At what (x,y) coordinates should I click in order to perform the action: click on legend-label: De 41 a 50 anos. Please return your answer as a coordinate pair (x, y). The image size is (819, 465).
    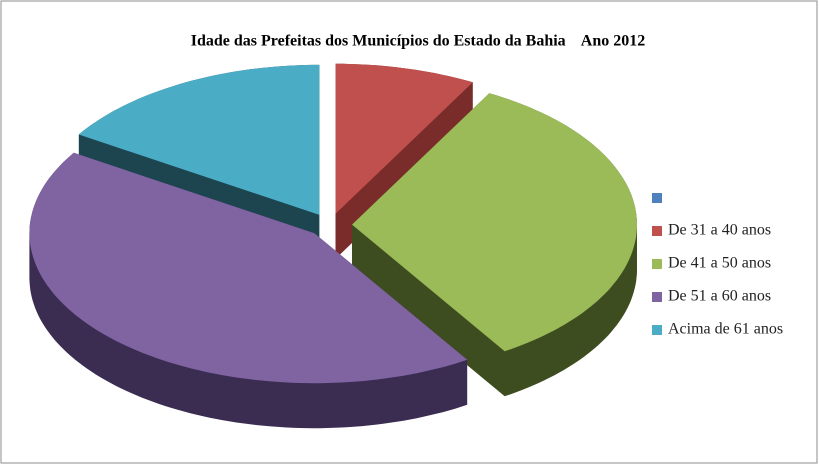
    Looking at the image, I should click on (719, 263).